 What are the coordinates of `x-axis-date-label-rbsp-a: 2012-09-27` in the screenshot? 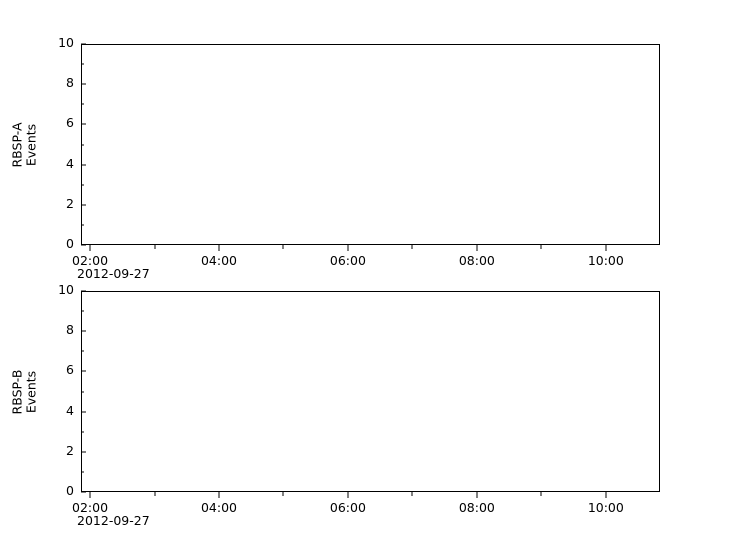 It's located at (113, 273).